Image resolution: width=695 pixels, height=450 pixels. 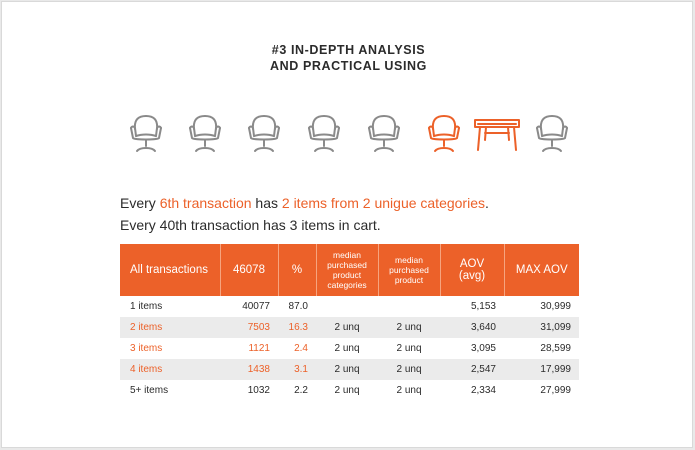 What do you see at coordinates (483, 306) in the screenshot?
I see `cell-aov: 5,153` at bounding box center [483, 306].